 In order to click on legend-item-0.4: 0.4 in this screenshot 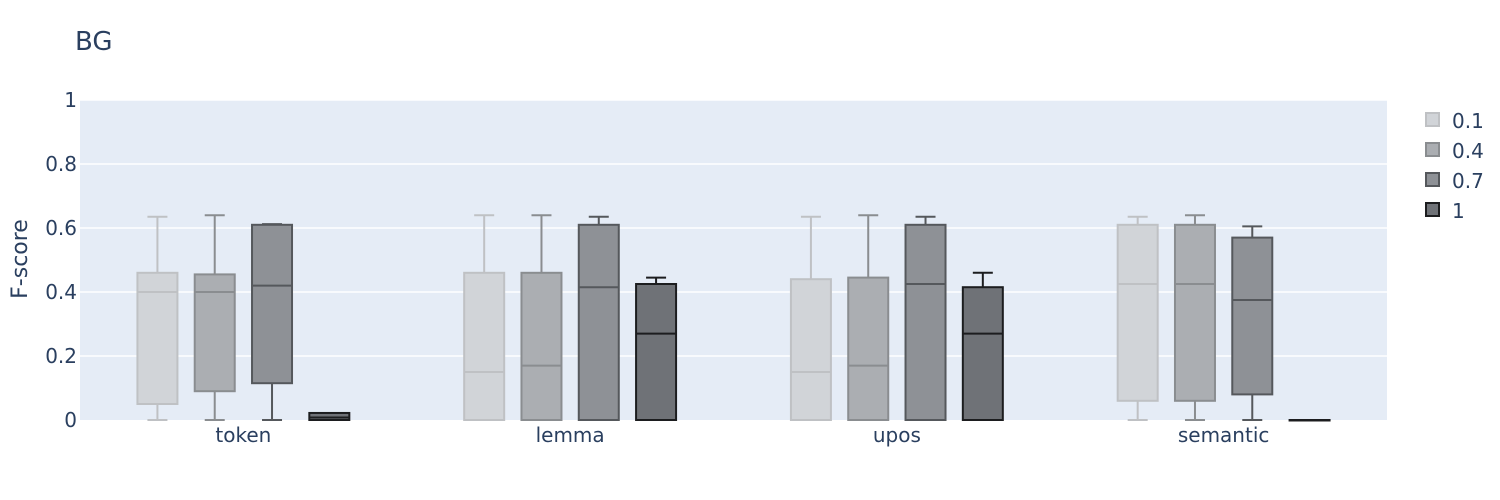, I will do `click(1454, 151)`.